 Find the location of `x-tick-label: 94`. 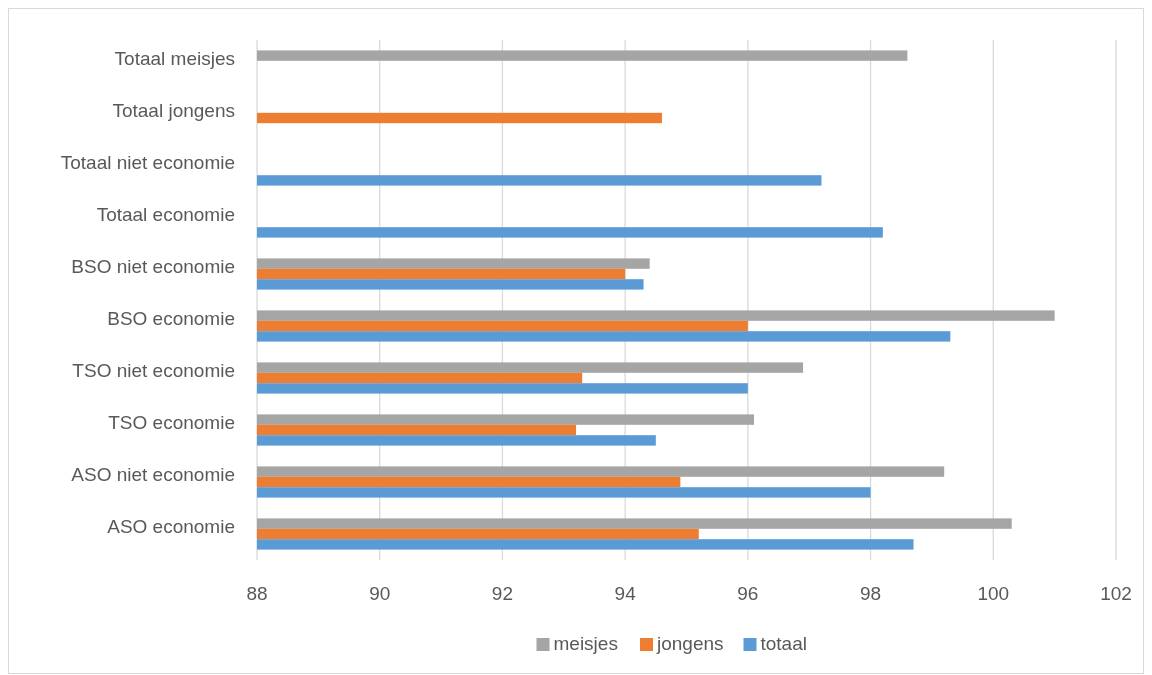

x-tick-label: 94 is located at coordinates (625, 593).